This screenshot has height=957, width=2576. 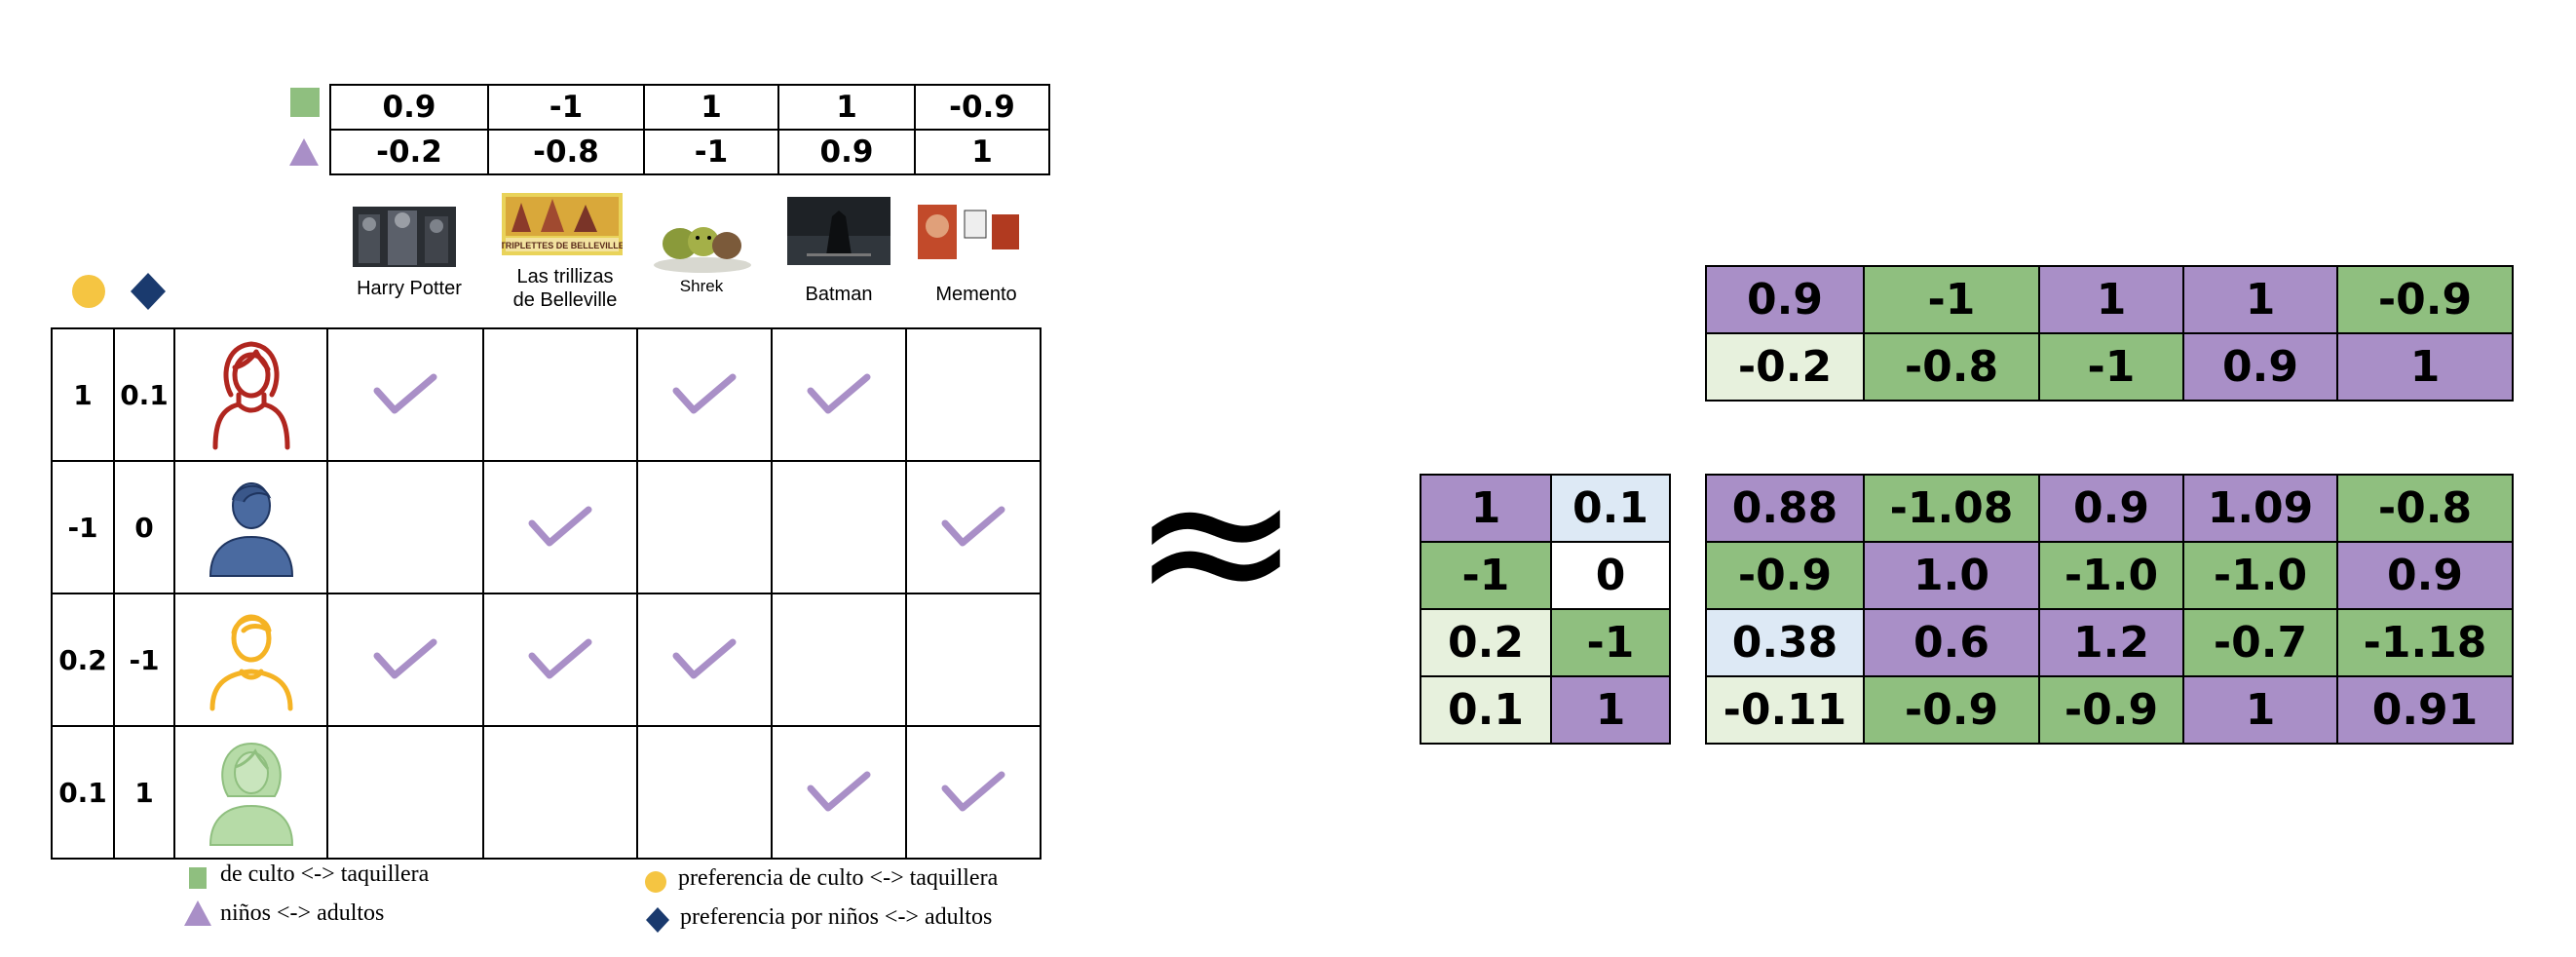 What do you see at coordinates (976, 295) in the screenshot?
I see `movie-label-memento: Memento` at bounding box center [976, 295].